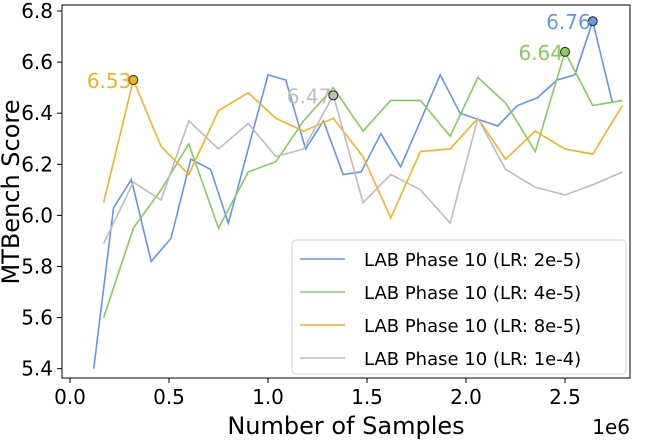 The width and height of the screenshot is (652, 445). I want to click on x-offset-label: 1e6, so click(611, 427).